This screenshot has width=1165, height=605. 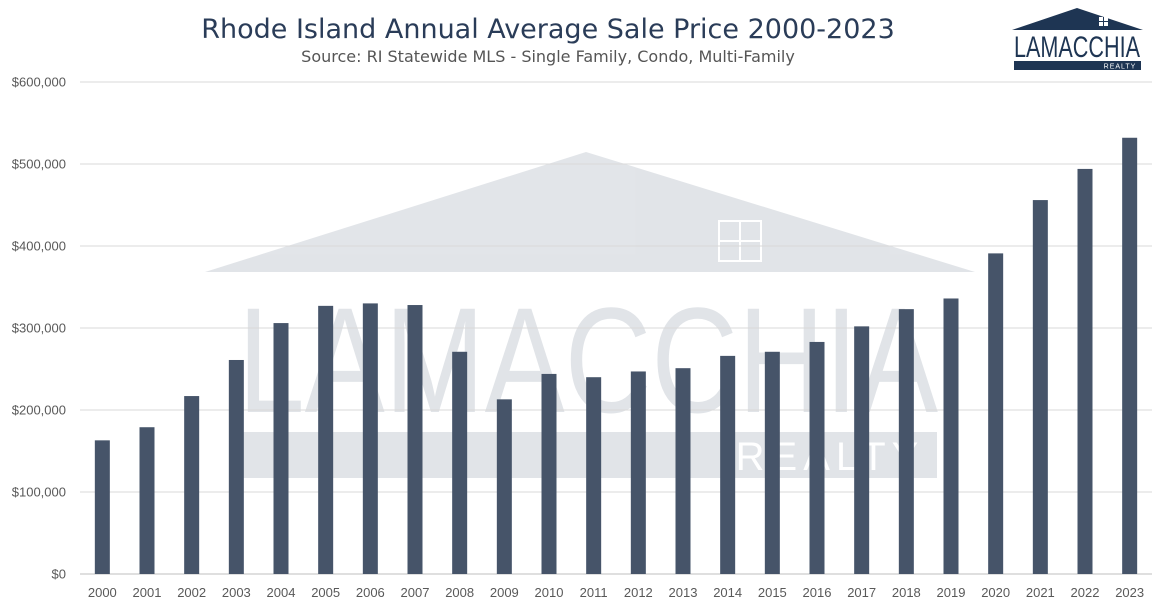 What do you see at coordinates (995, 592) in the screenshot?
I see `x-tick-label: 2020` at bounding box center [995, 592].